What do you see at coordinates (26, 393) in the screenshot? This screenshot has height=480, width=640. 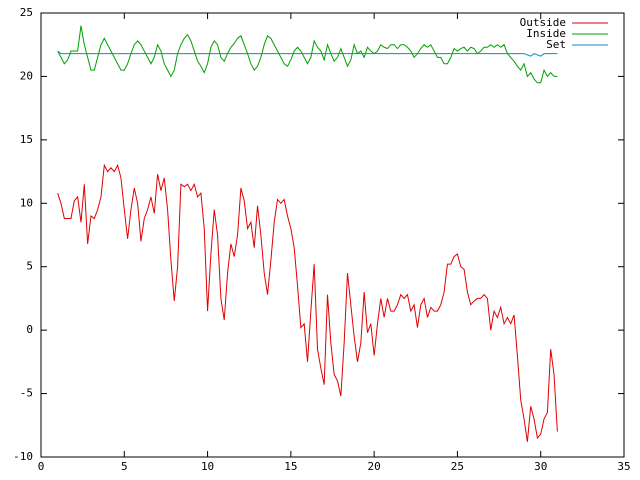 I see `y-tick-label: -5` at bounding box center [26, 393].